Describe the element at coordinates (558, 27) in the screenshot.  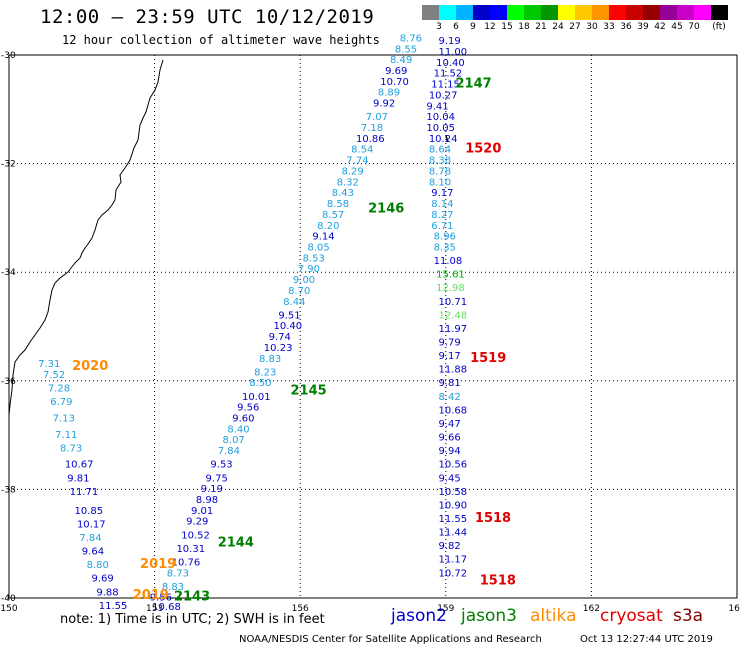
I see `legend-label: 24` at that location.